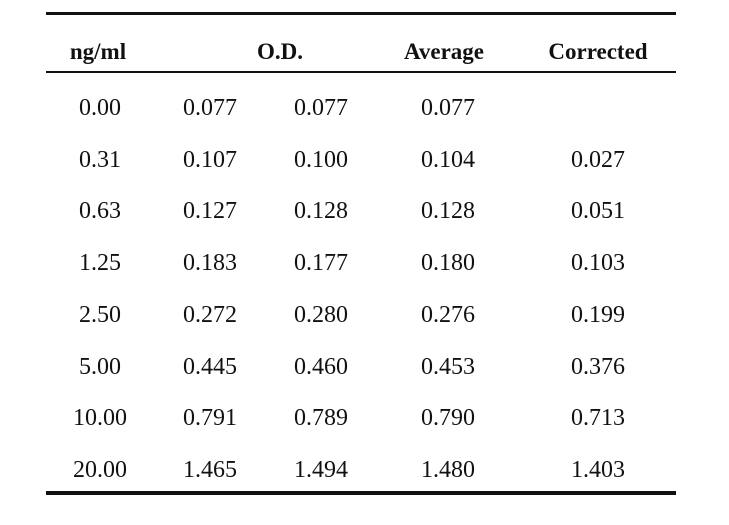  Describe the element at coordinates (321, 315) in the screenshot. I see `cell-od2: 0.280` at that location.